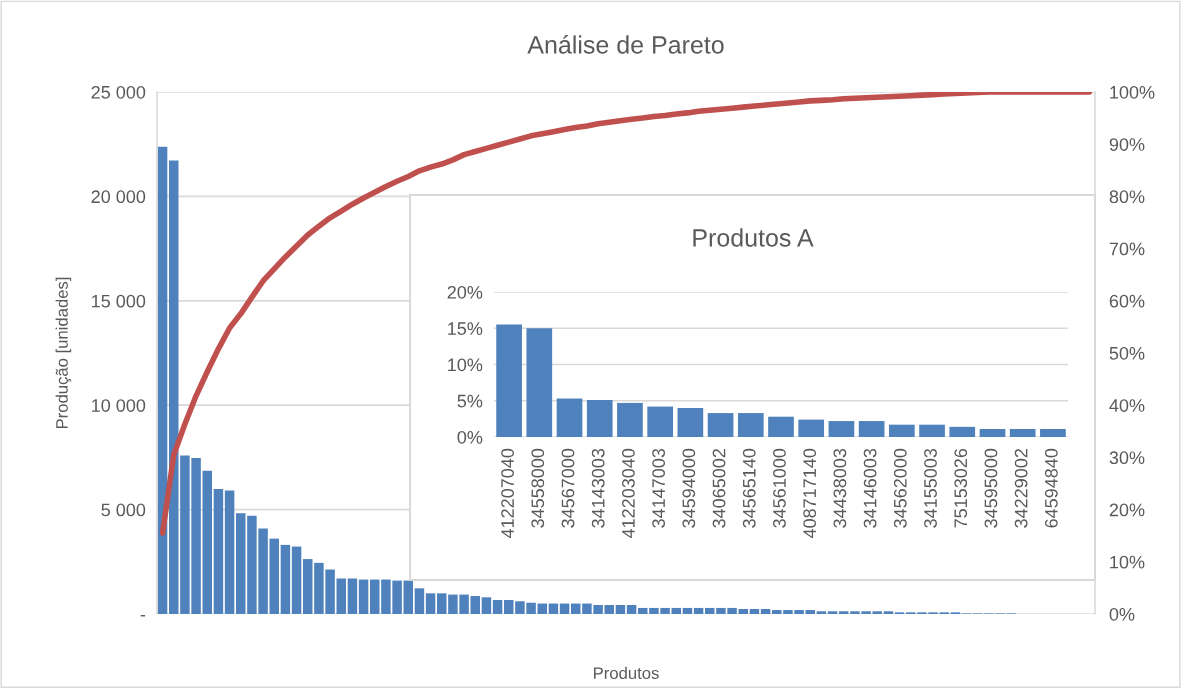 The image size is (1181, 688). What do you see at coordinates (1127, 458) in the screenshot?
I see `y2-tick-label: 30%` at bounding box center [1127, 458].